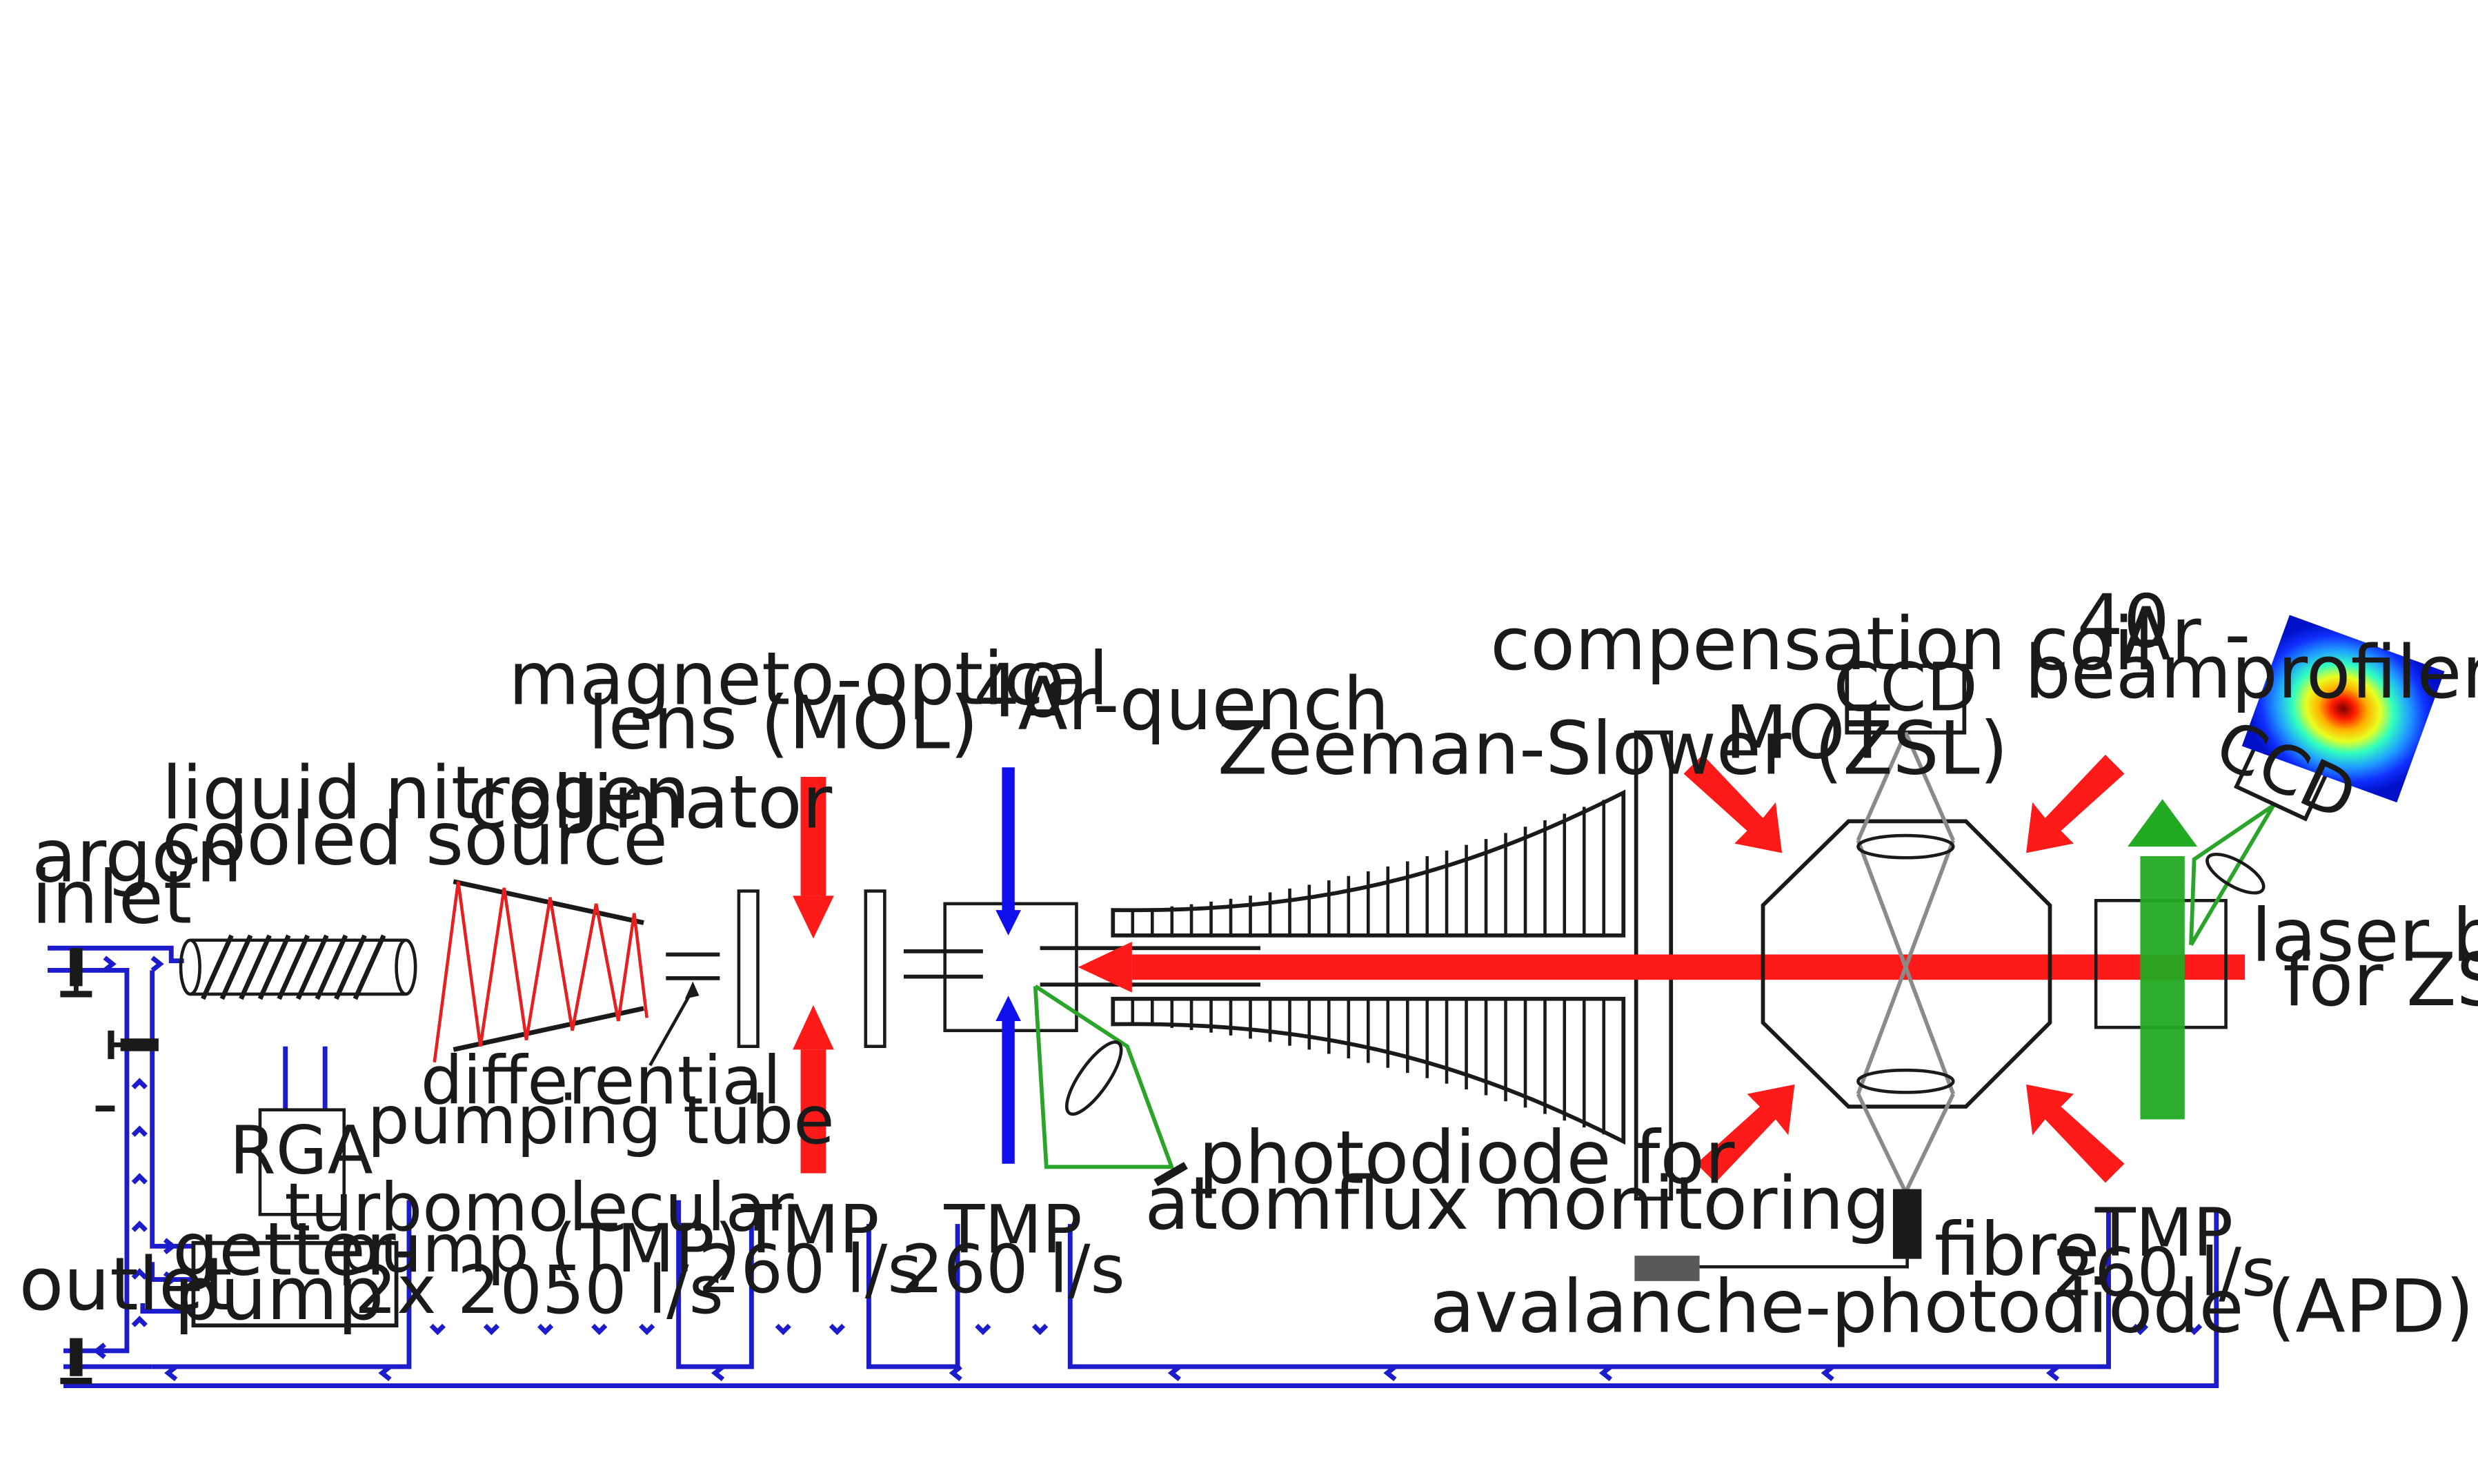  What do you see at coordinates (538, 1248) in the screenshot?
I see `turbo-label-2: pump (TMP)` at bounding box center [538, 1248].